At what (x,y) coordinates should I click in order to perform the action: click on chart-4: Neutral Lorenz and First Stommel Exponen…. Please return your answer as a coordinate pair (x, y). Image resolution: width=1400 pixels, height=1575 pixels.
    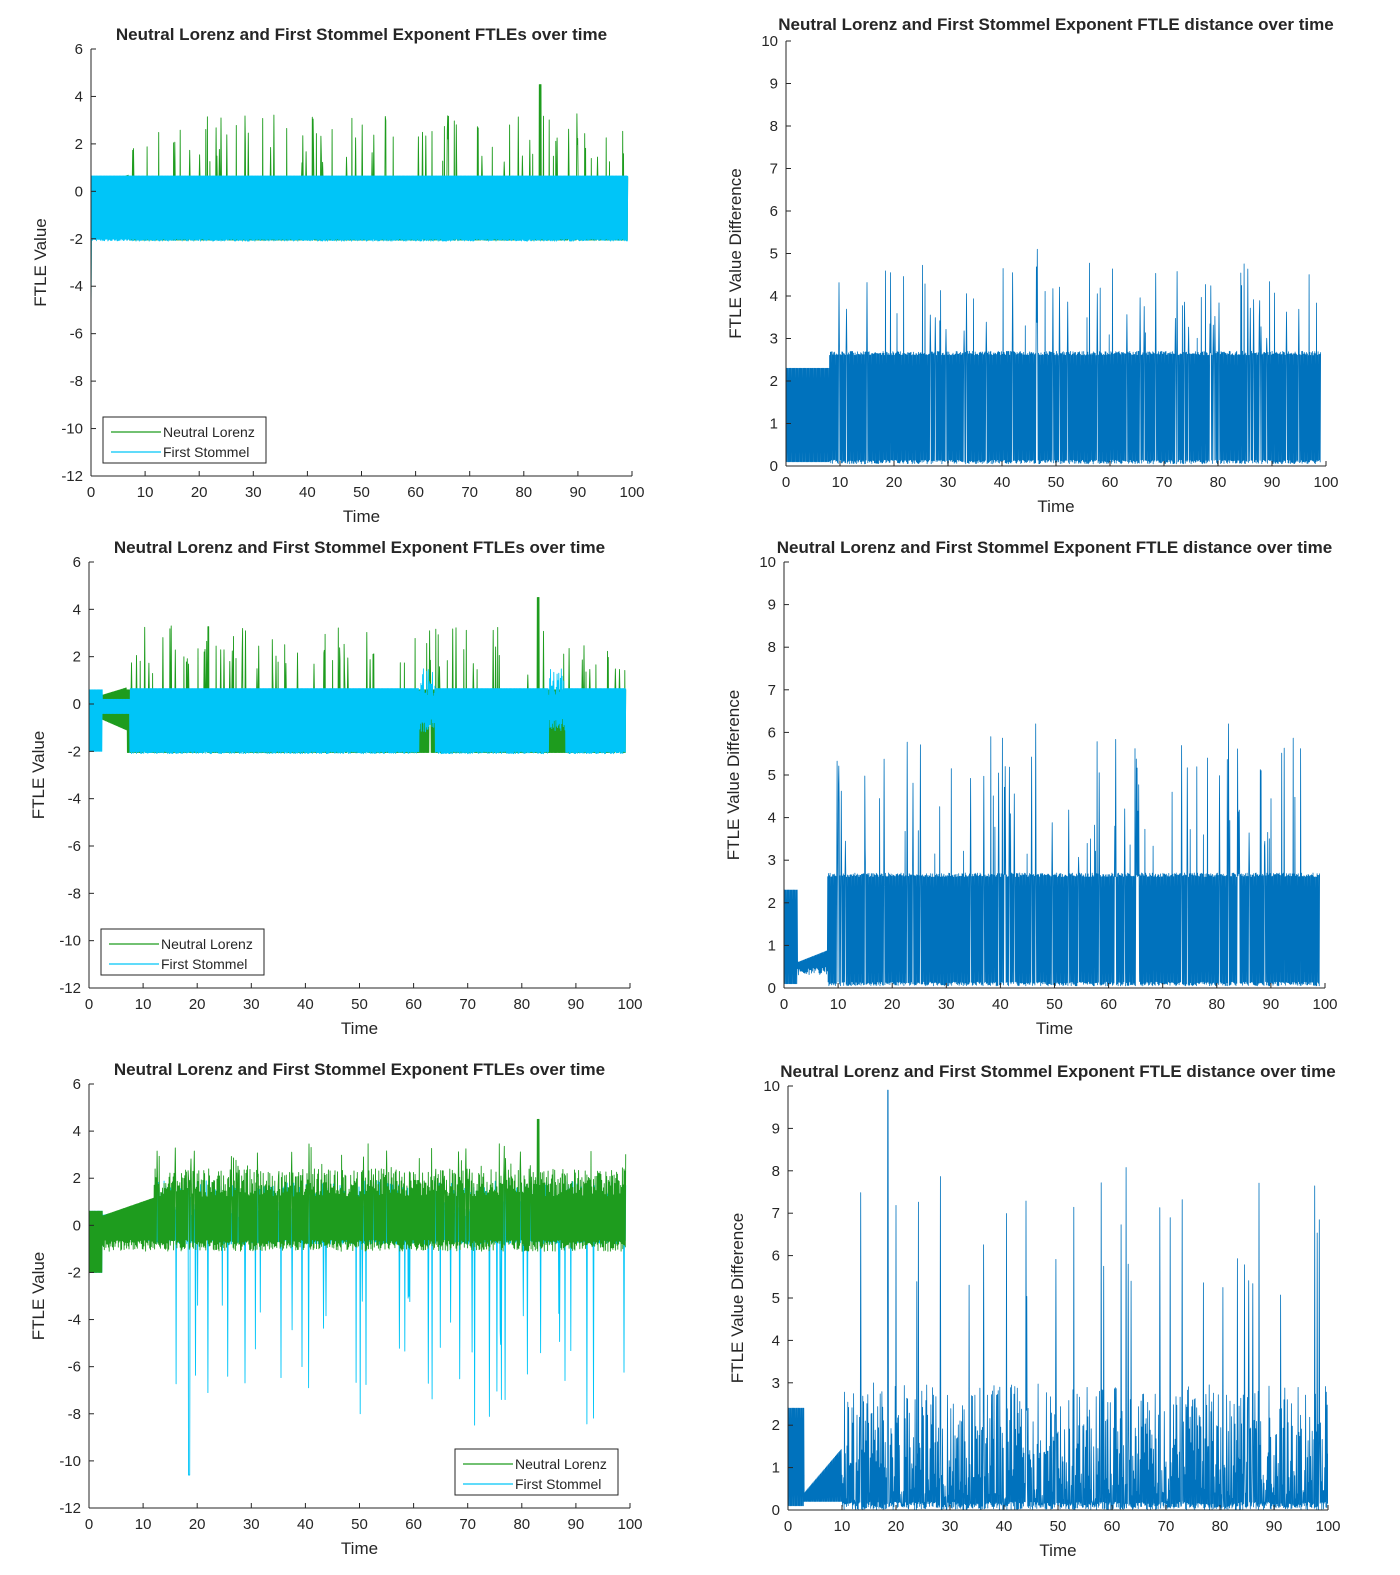
    Looking at the image, I should click on (1031, 788).